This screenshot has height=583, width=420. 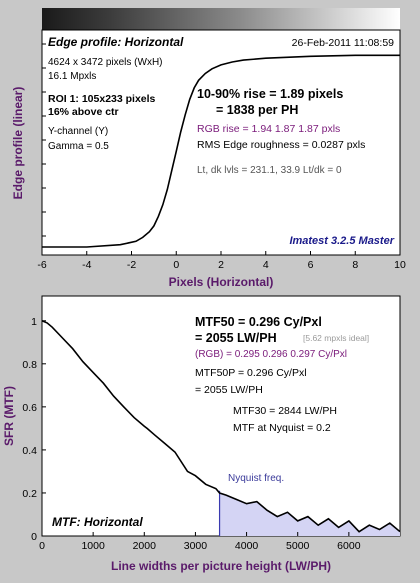 I want to click on mtf-x-tick-label: 3000, so click(x=196, y=546).